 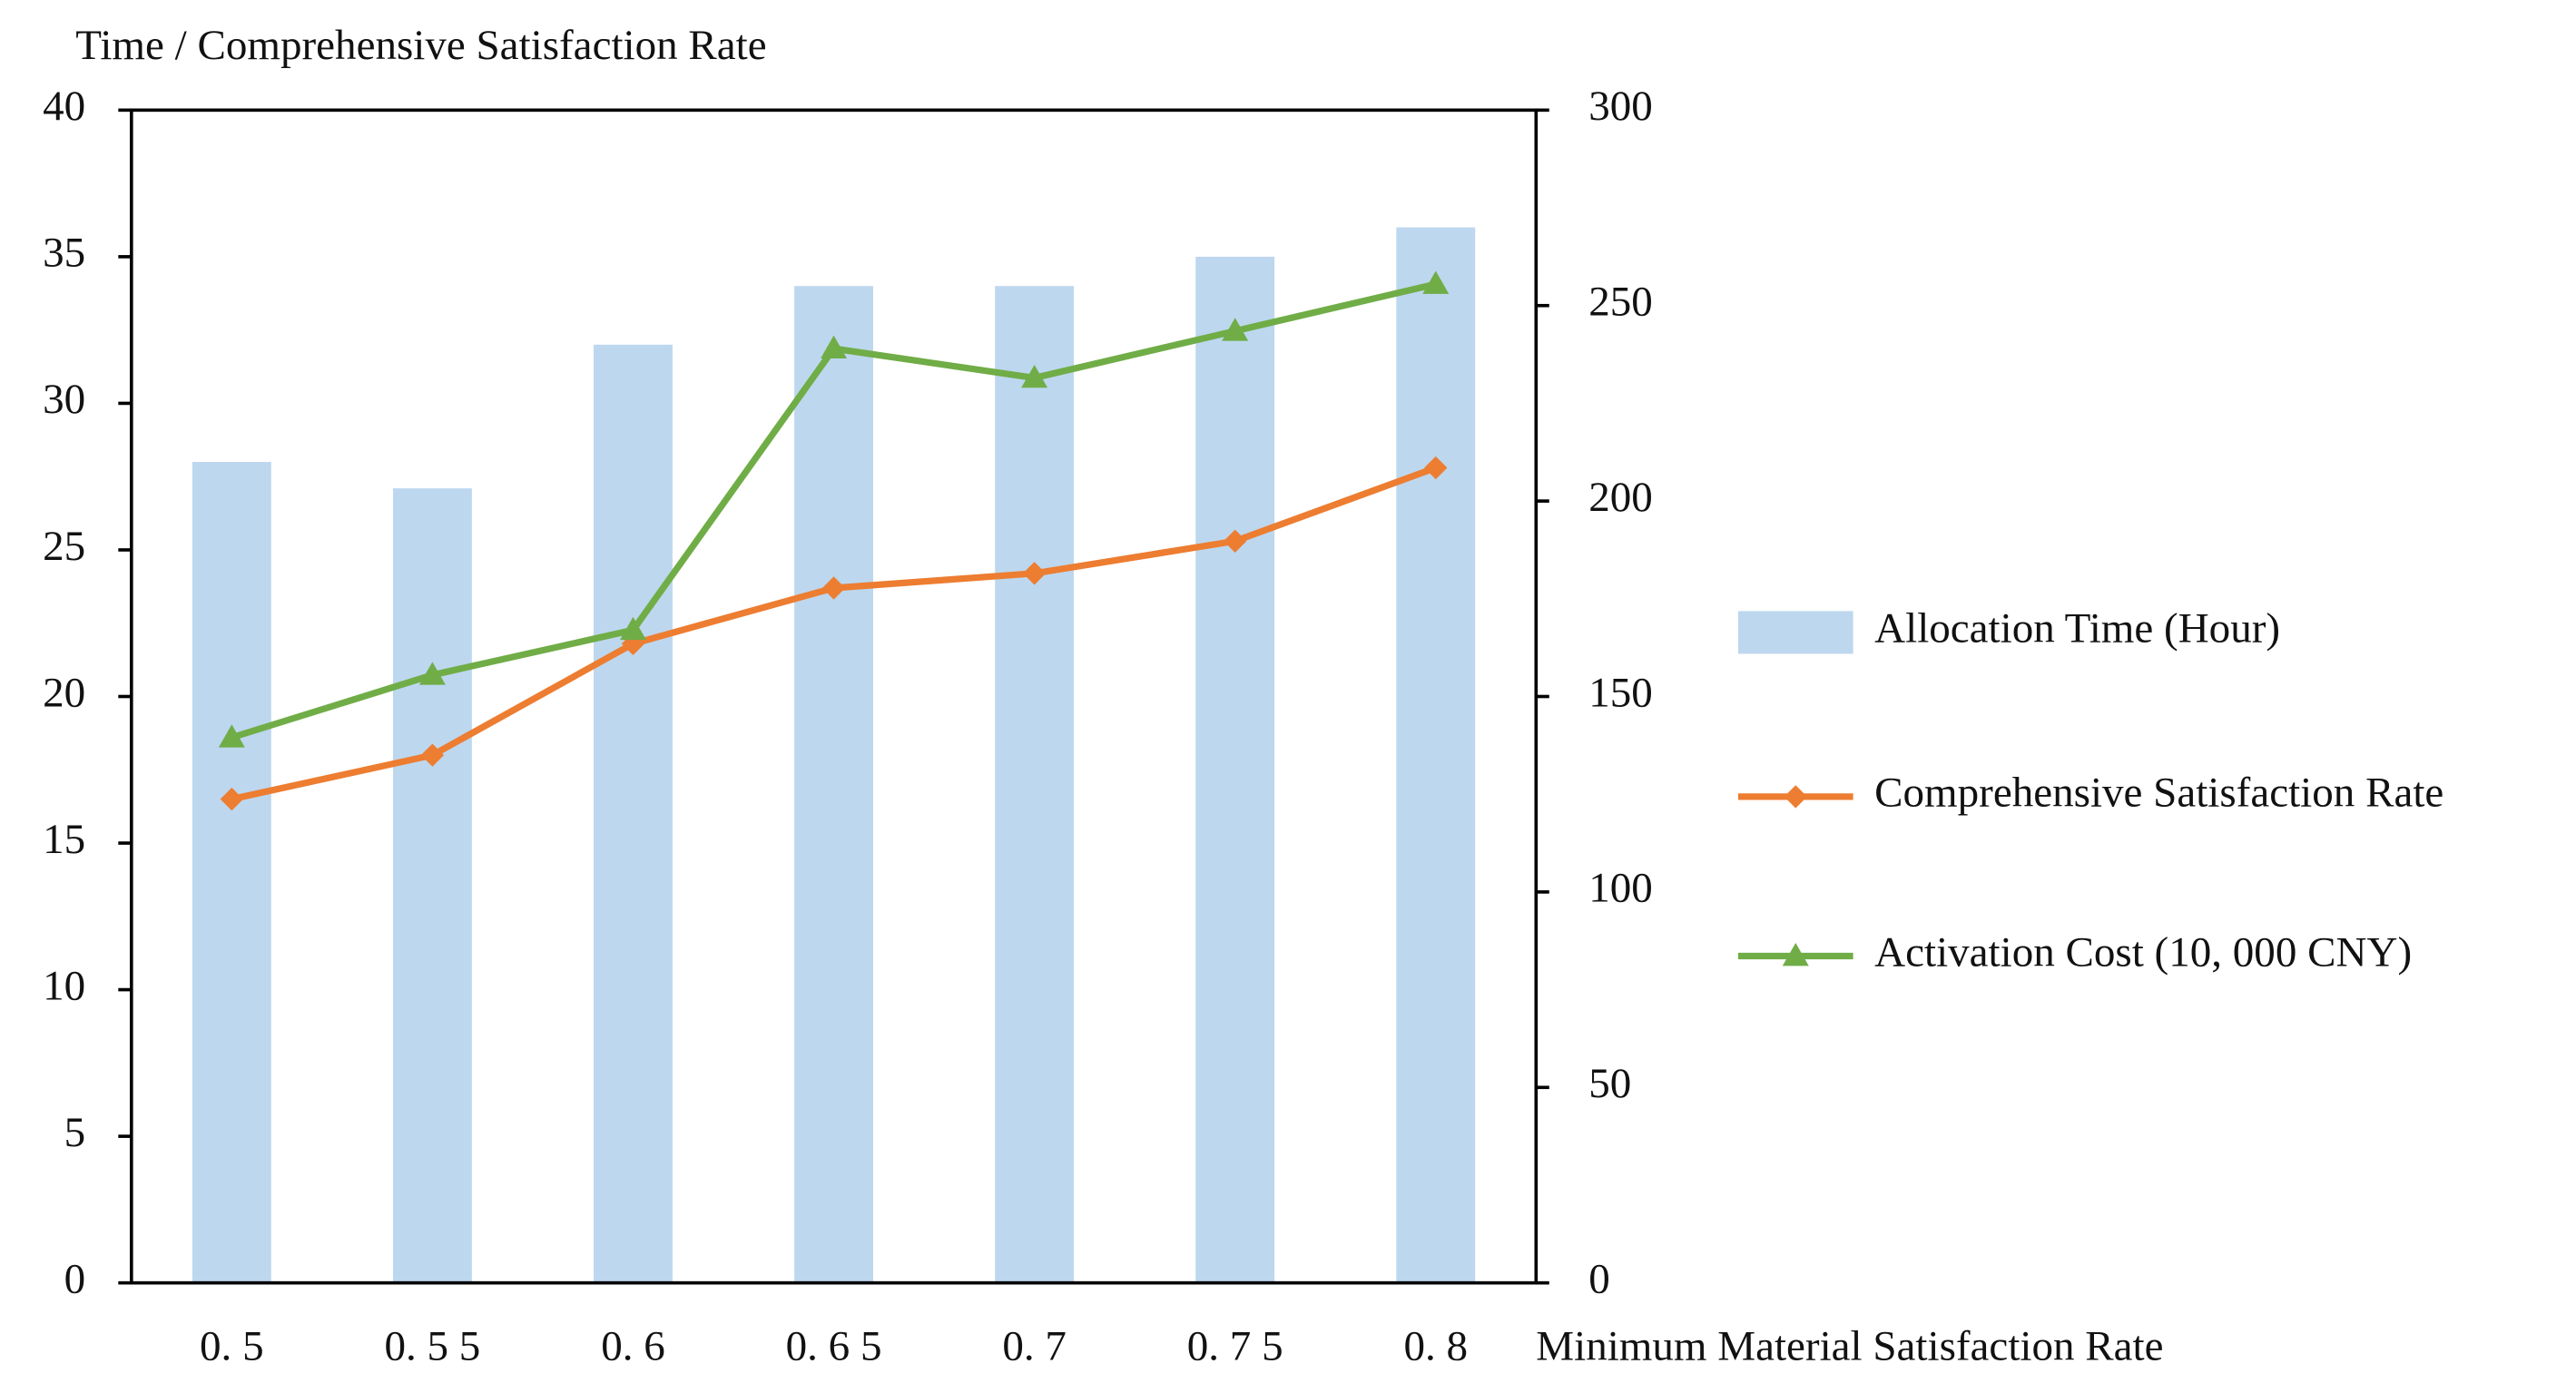 I want to click on y-tick-label: 20, so click(x=64, y=692).